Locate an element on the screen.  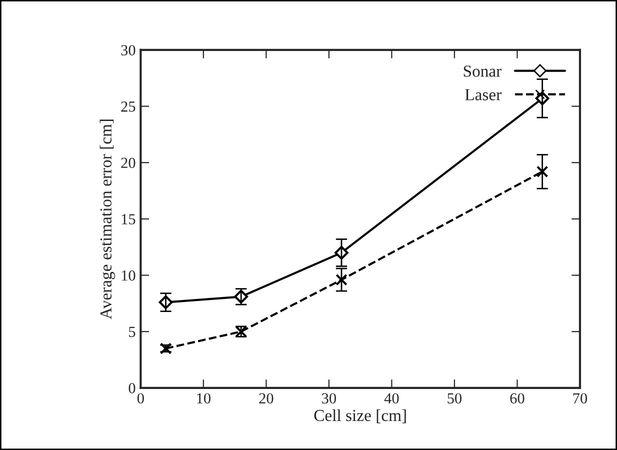
y-tick-label: 25 is located at coordinates (128, 106).